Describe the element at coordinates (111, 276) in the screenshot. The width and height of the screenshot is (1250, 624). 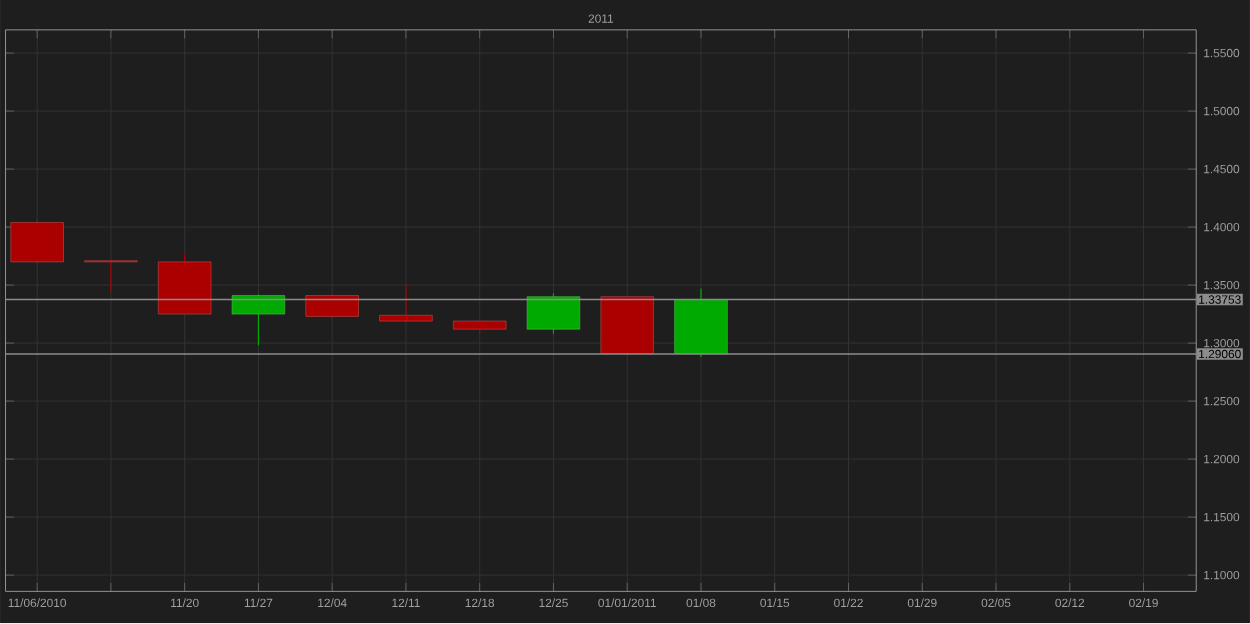
I see `candlestick` at that location.